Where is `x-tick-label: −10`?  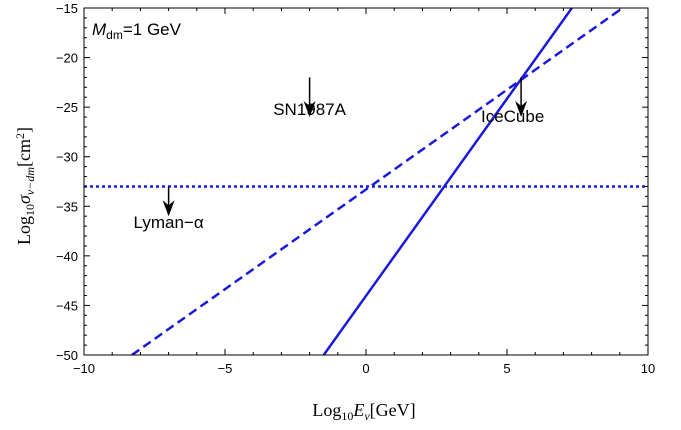 x-tick-label: −10 is located at coordinates (84, 368).